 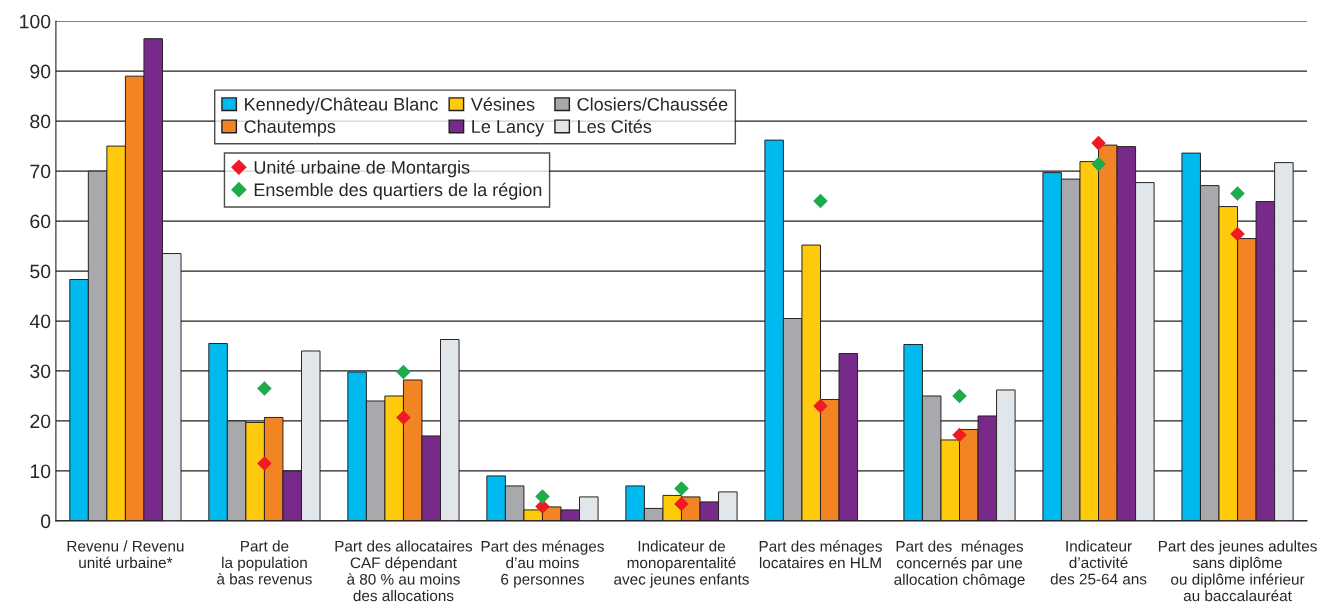 What do you see at coordinates (508, 128) in the screenshot?
I see `legend-label: Le Lancy` at bounding box center [508, 128].